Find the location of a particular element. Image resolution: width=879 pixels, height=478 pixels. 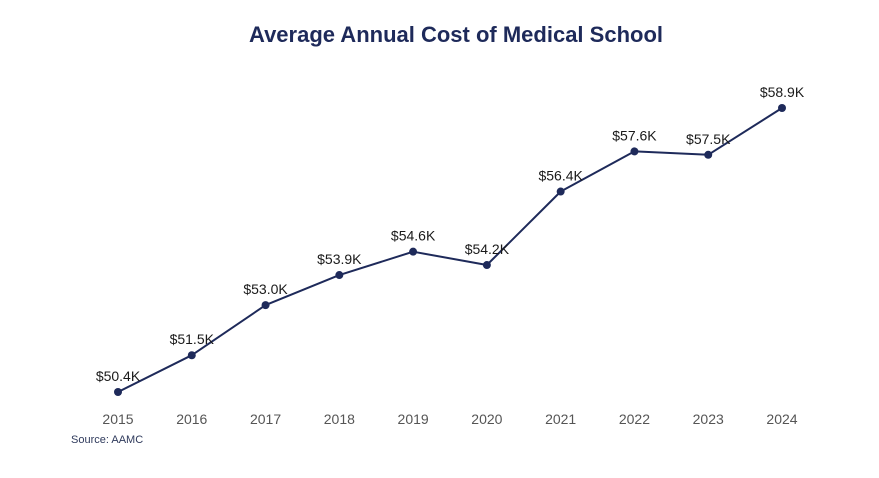

data-label-2021: $56.4K is located at coordinates (560, 176).